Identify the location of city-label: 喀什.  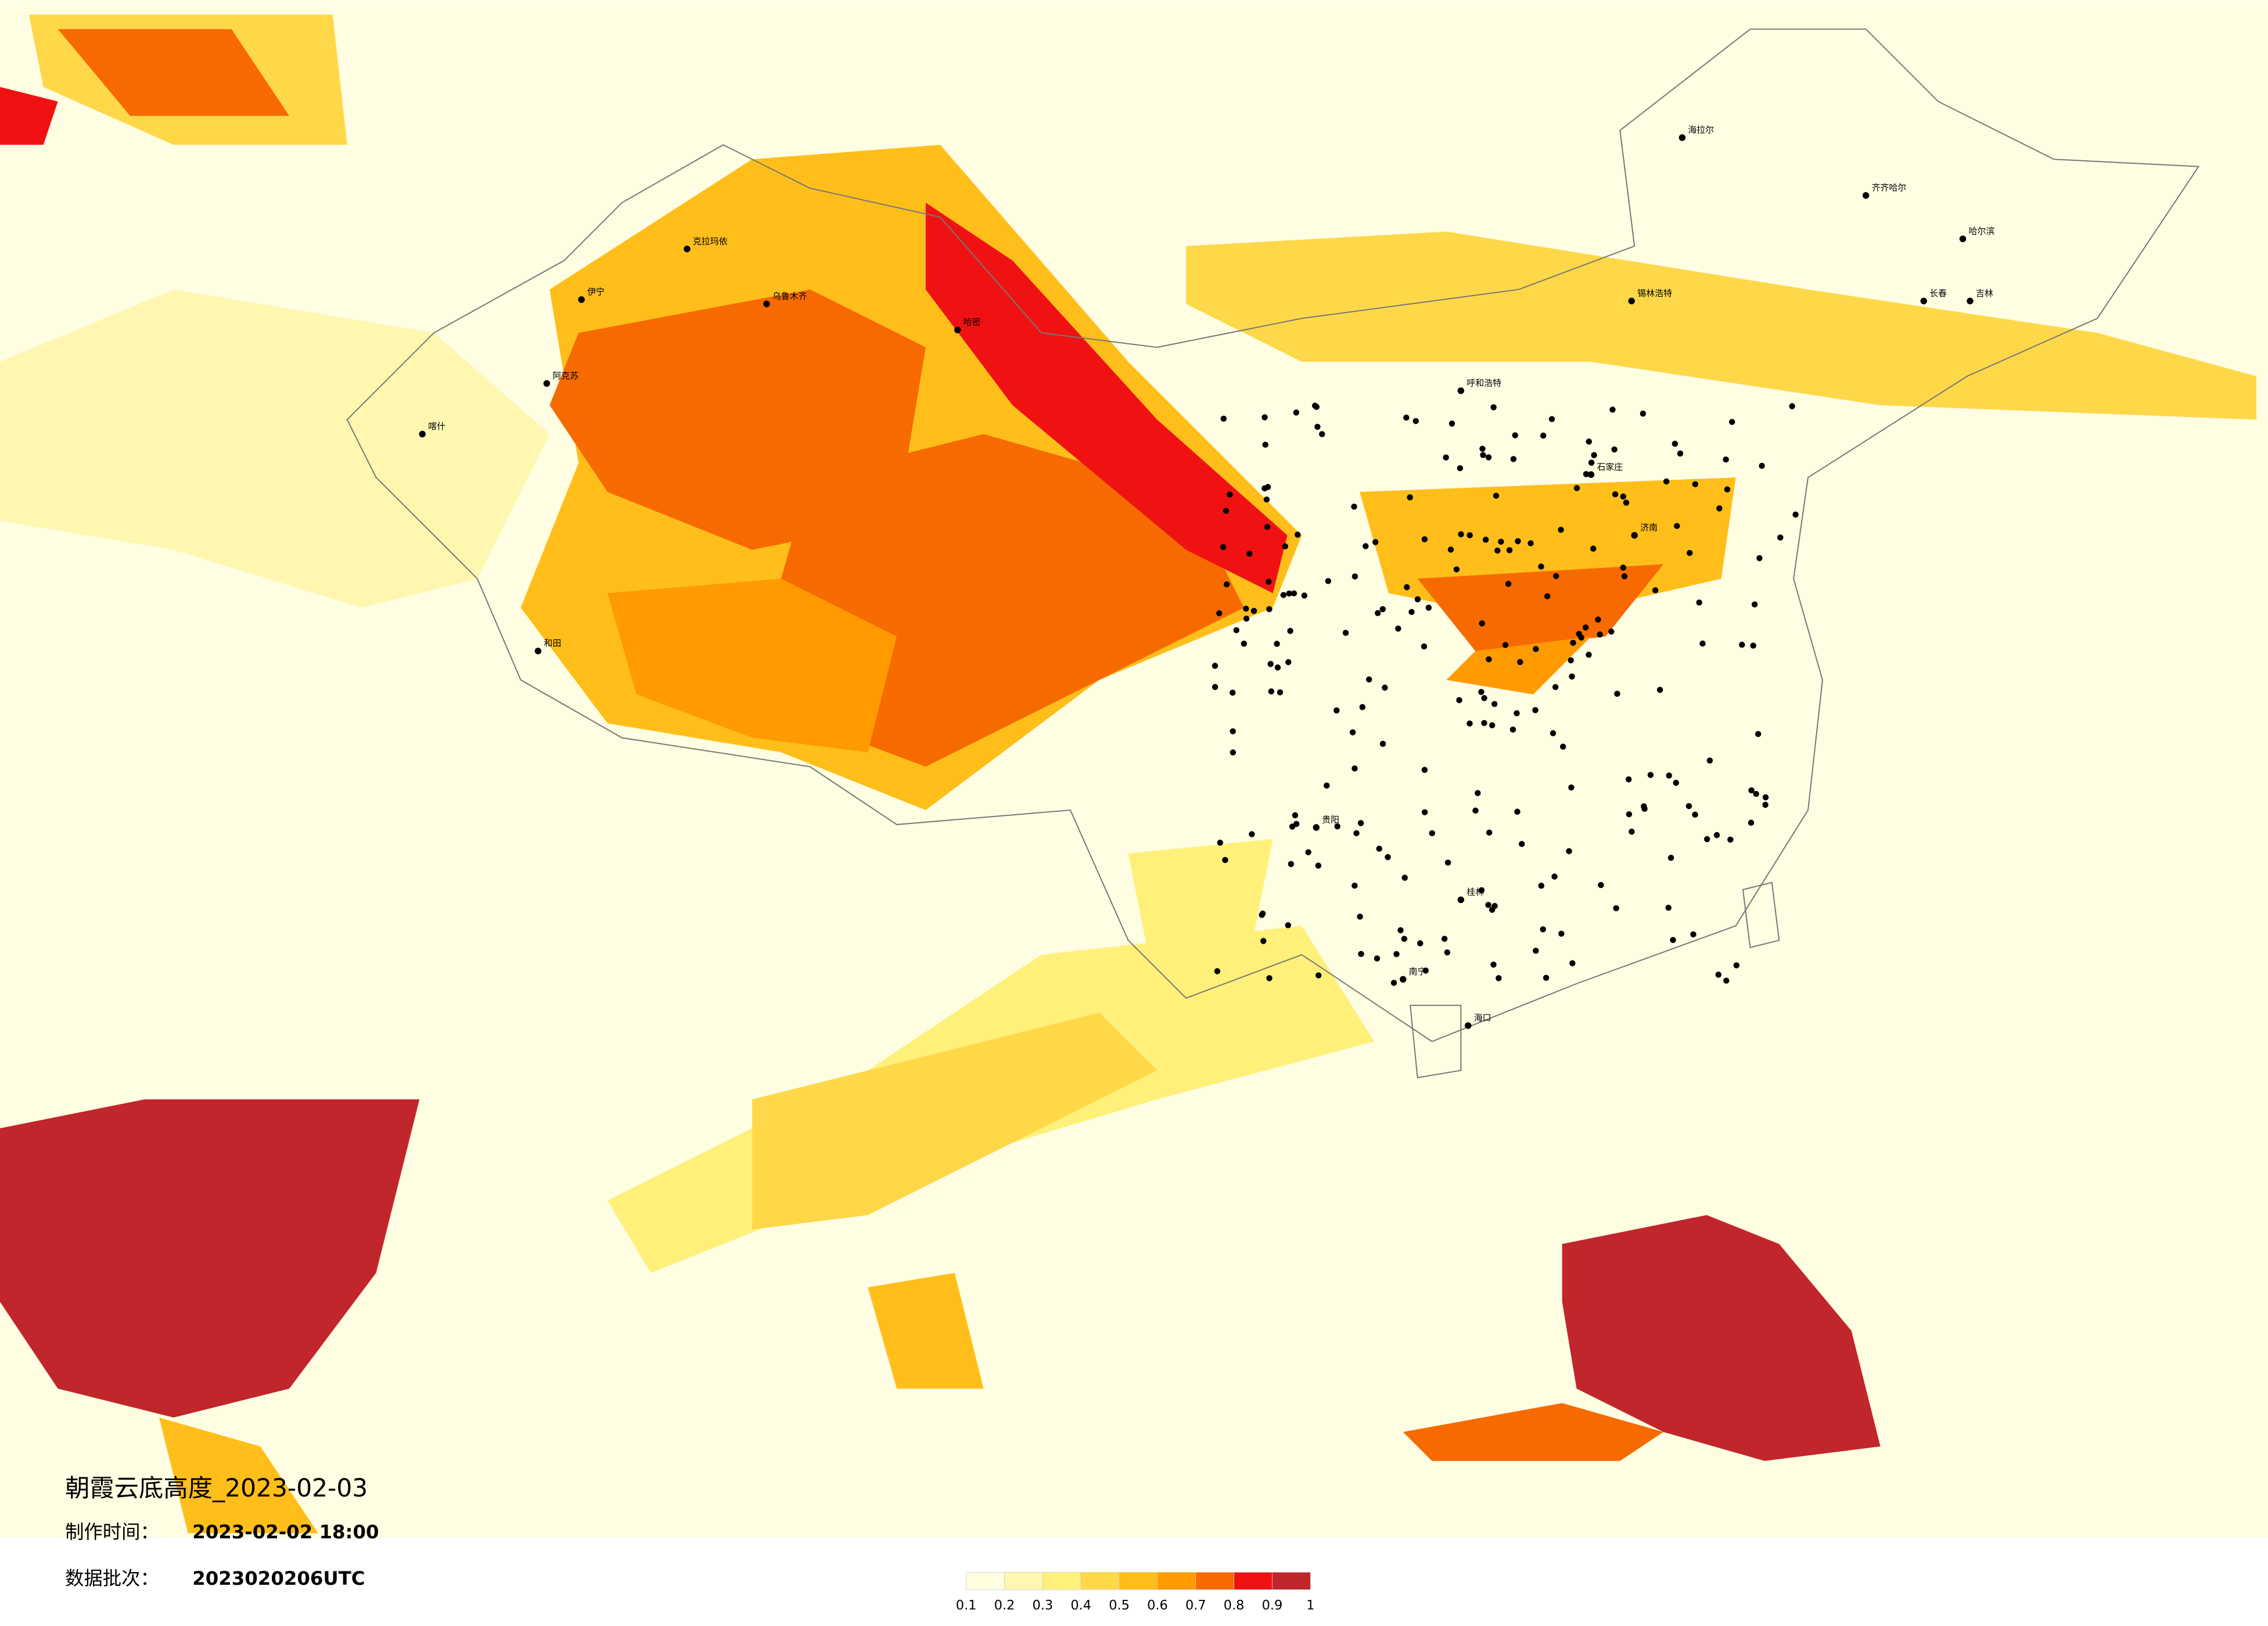
(436, 426).